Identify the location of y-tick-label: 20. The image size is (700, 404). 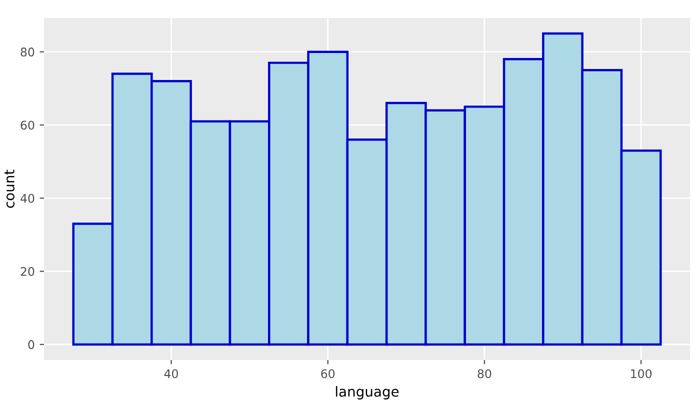
(27, 271).